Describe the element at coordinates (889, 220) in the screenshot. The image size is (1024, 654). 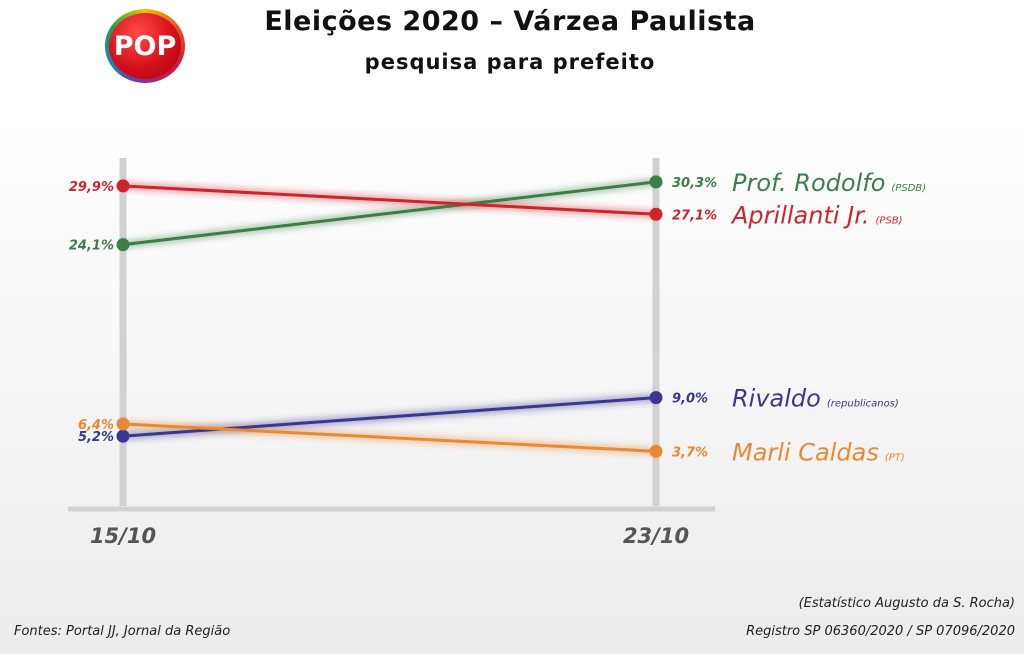
I see `series-party: (PSB)` at that location.